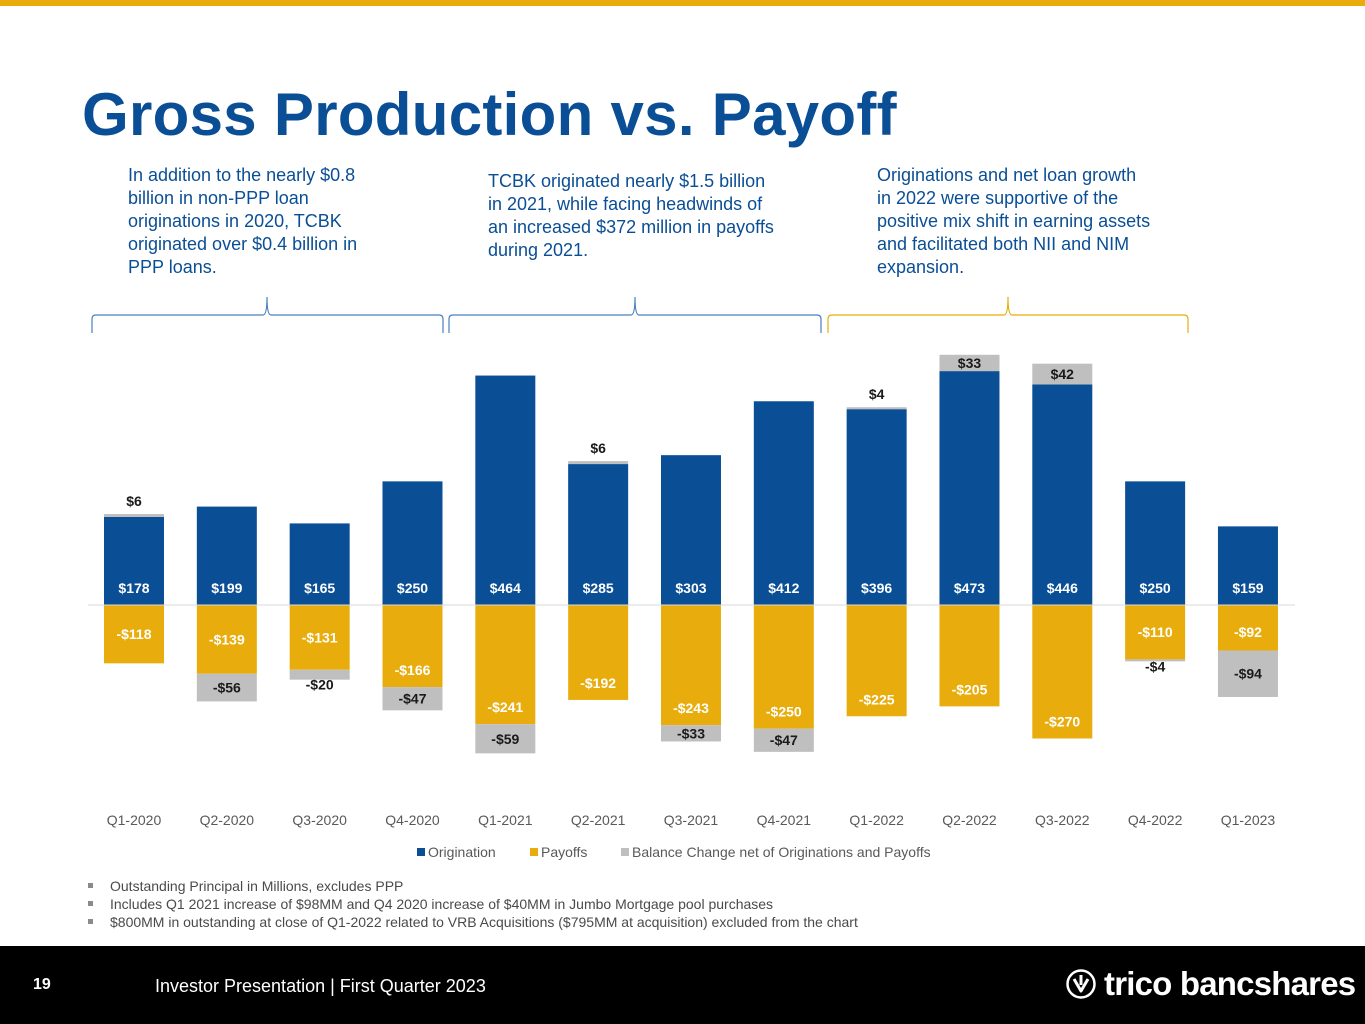 Image resolution: width=1365 pixels, height=1024 pixels. I want to click on x-tick-label: Q3-2022, so click(1062, 820).